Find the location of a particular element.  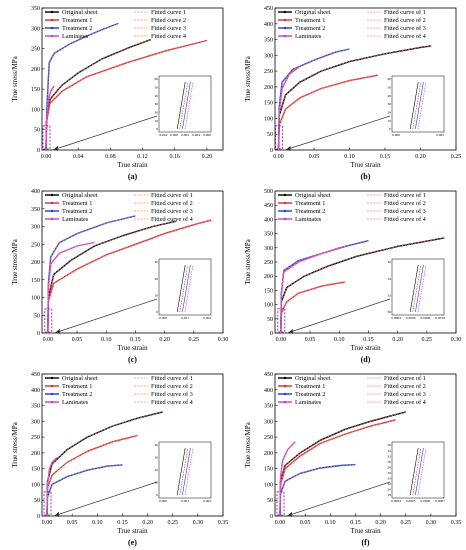

y-tick-label: 300 is located at coordinates (35, 422).